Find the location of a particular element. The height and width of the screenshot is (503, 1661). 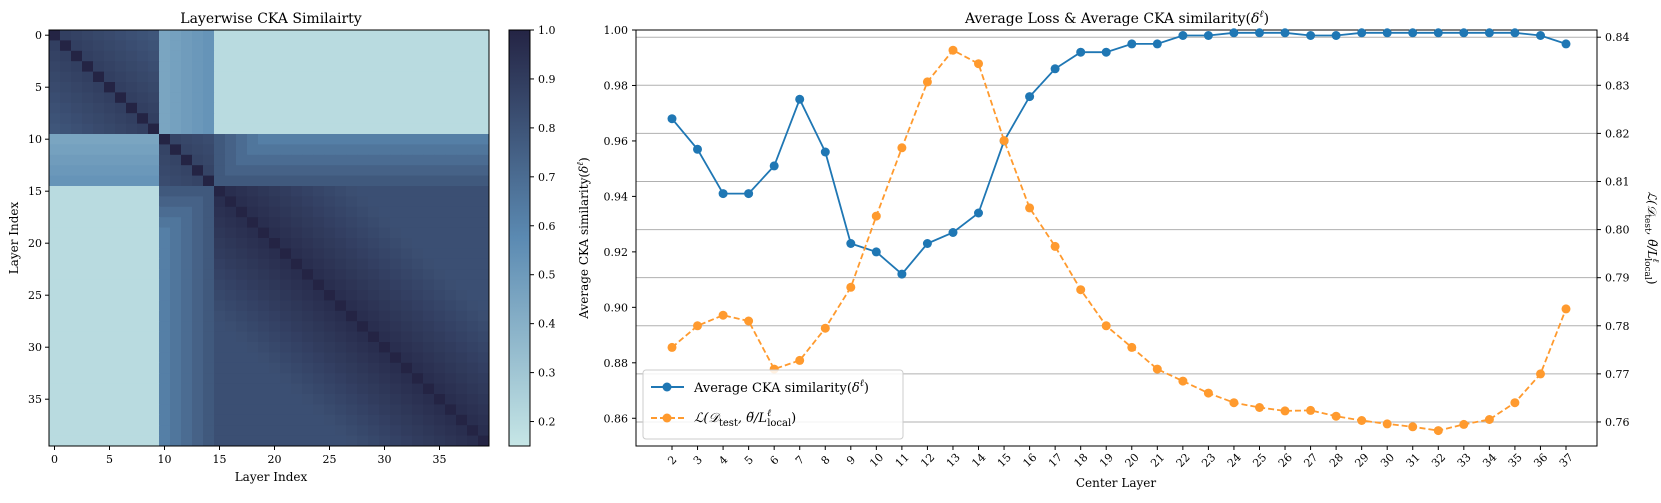

heatmap-y-tick-label: 5 is located at coordinates (38, 87).